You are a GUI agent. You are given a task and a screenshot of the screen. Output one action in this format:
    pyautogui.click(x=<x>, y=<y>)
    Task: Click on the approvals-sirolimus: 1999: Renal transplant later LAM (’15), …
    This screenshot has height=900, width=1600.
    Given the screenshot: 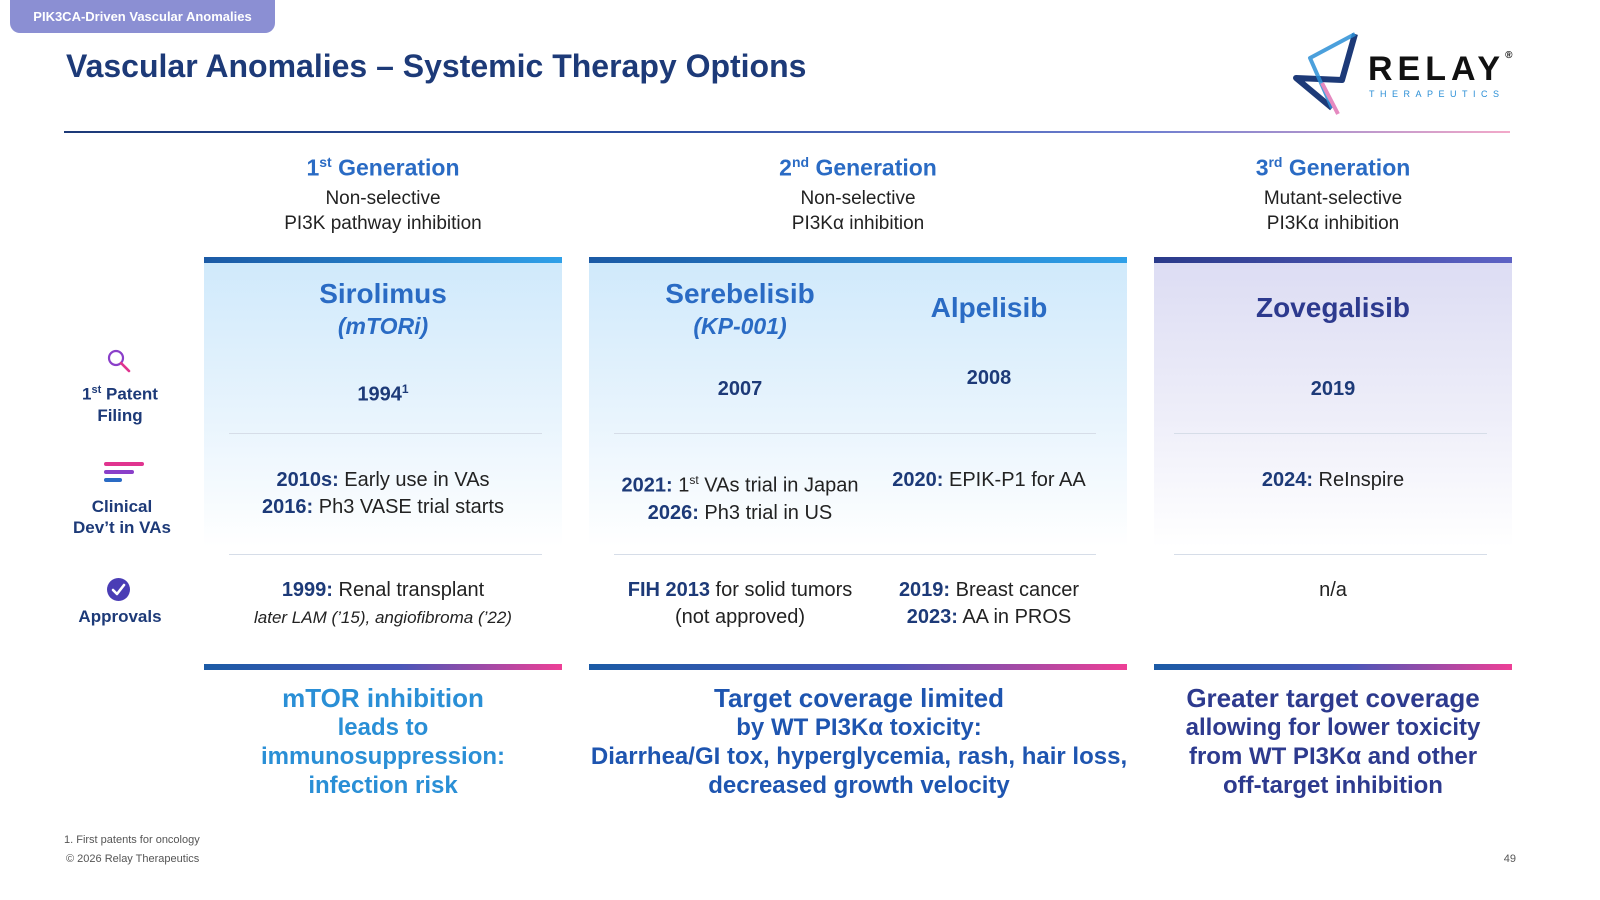 What is the action you would take?
    pyautogui.click(x=383, y=603)
    